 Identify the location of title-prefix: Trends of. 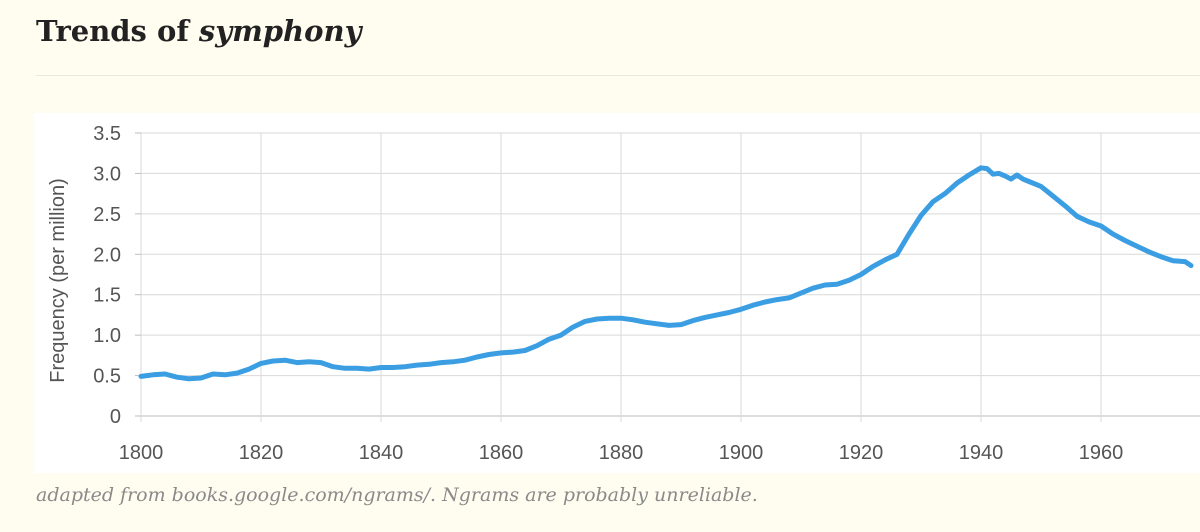
(112, 31).